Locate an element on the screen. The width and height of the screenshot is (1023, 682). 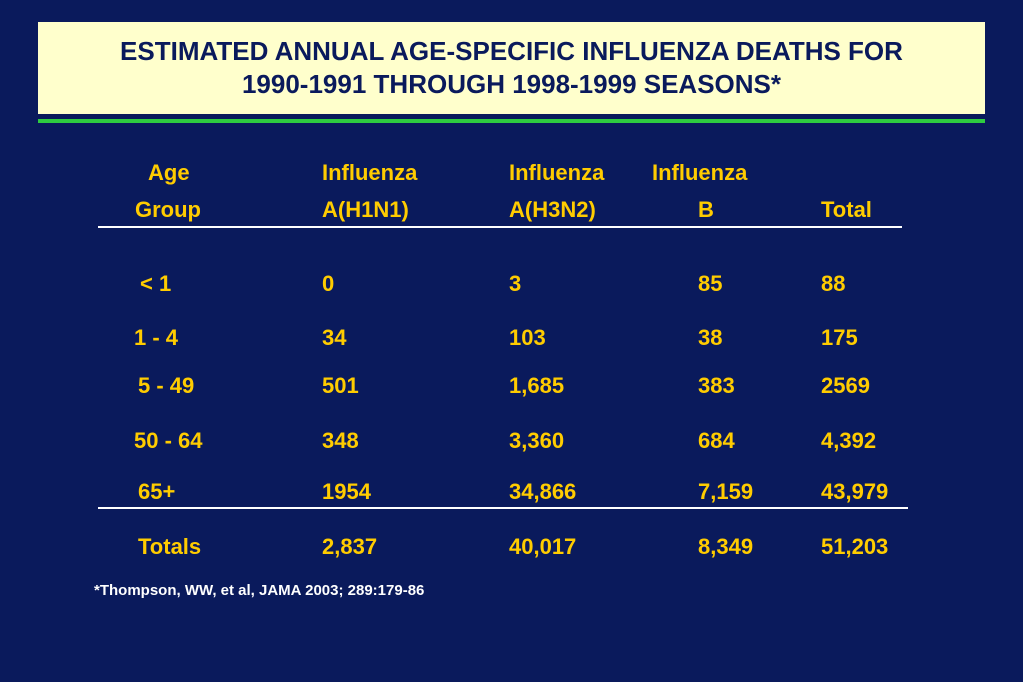
row-4-total: 4,392 is located at coordinates (849, 440).